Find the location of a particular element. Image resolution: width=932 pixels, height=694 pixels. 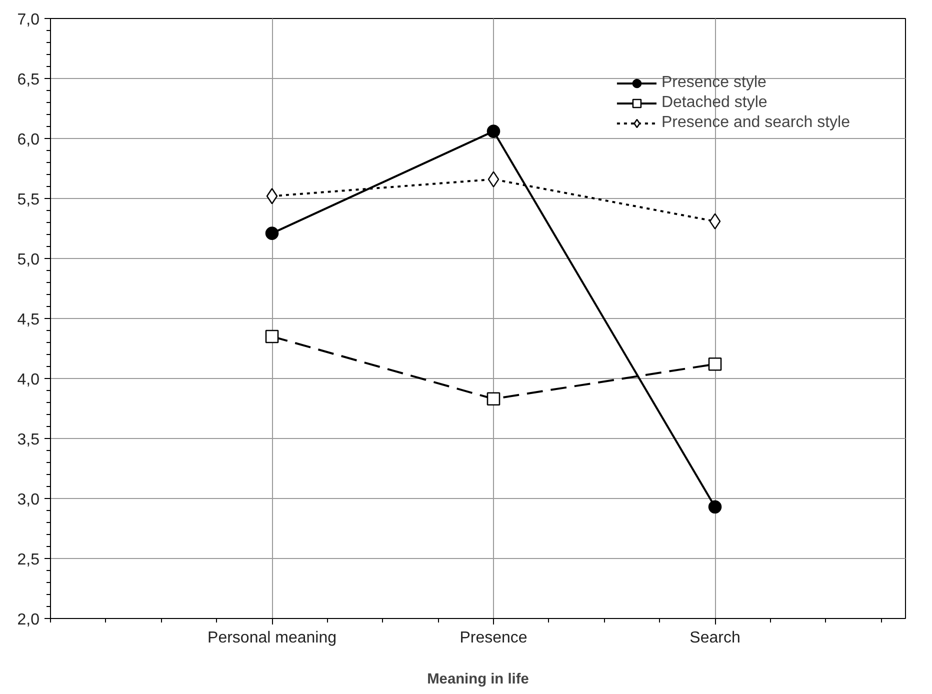

y-tick-label: 6,5 is located at coordinates (28, 80).